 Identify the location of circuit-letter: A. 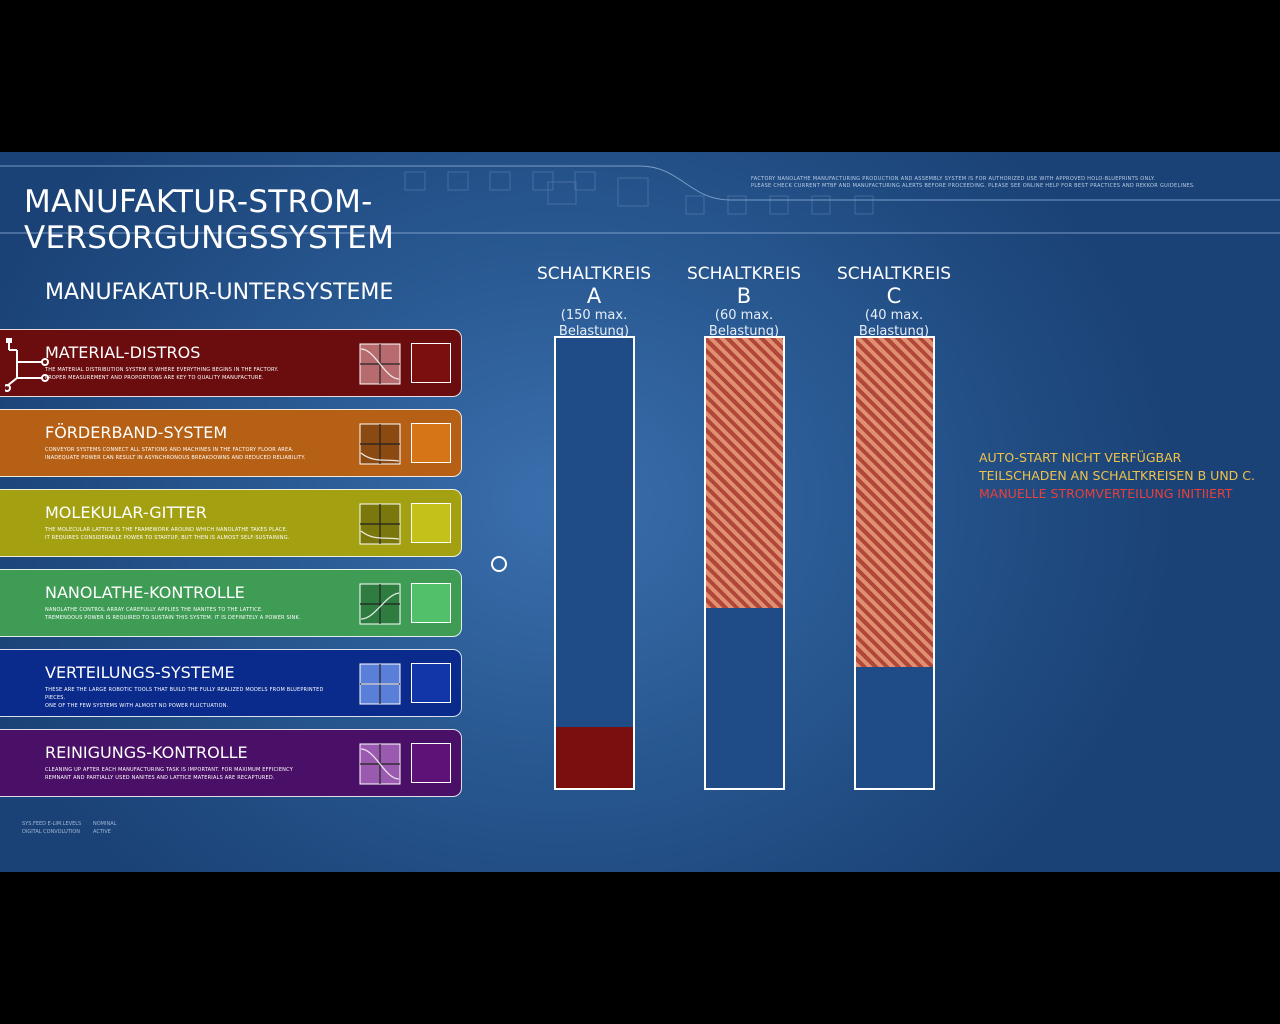
(594, 296).